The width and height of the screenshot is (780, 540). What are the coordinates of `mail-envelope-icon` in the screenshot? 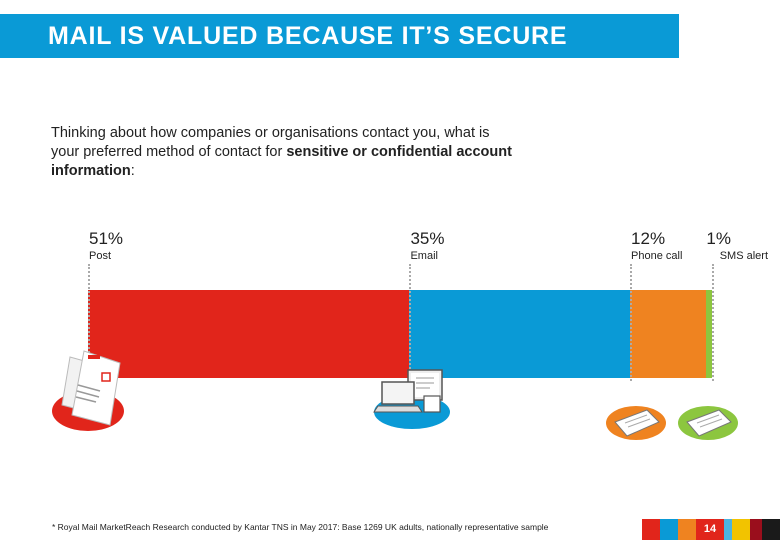 It's located at (88, 390).